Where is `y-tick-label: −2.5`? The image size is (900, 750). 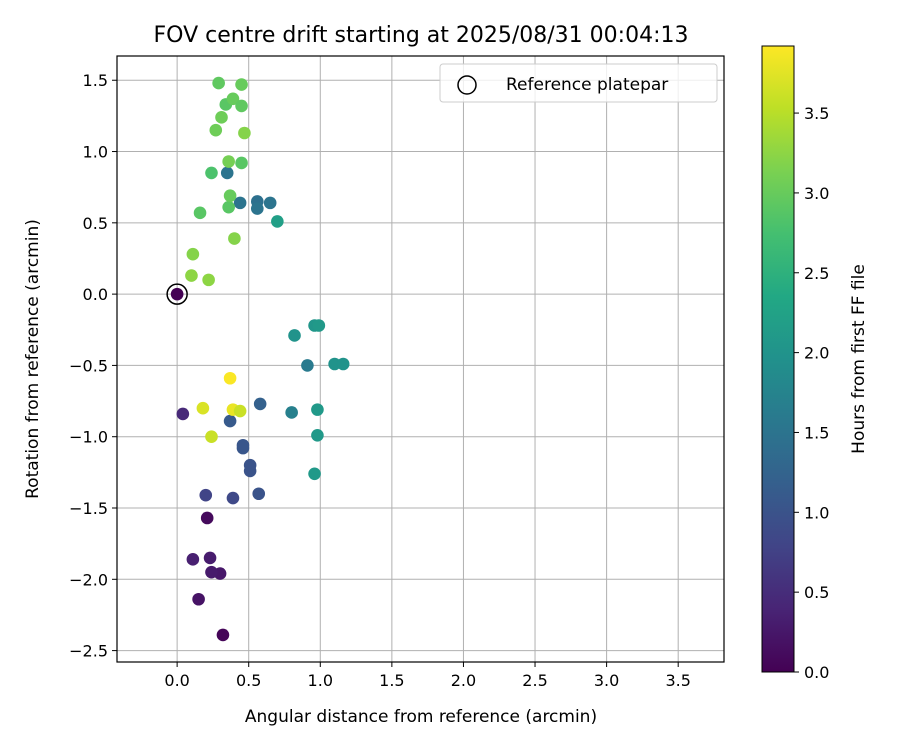
y-tick-label: −2.5 is located at coordinates (88, 651).